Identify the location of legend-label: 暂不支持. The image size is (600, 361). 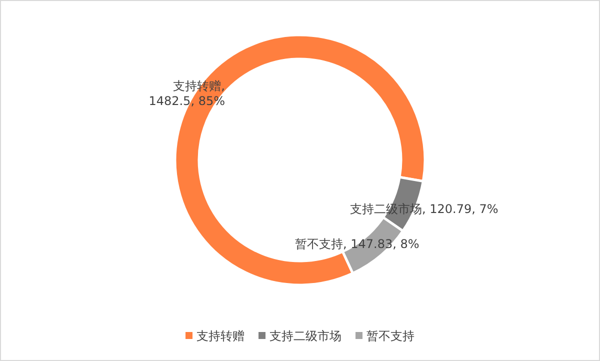
(390, 336).